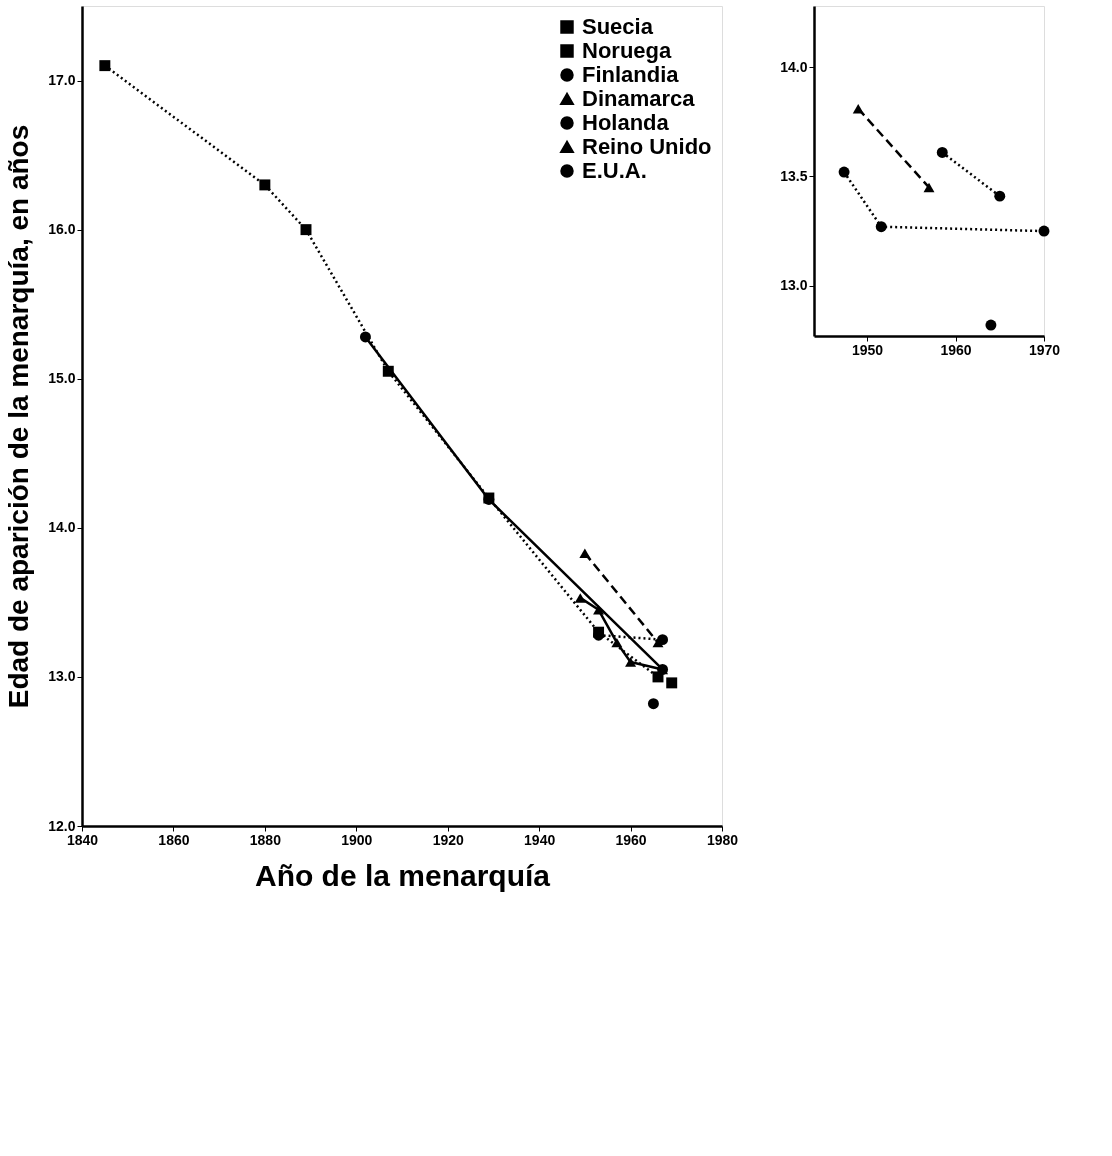  What do you see at coordinates (19, 416) in the screenshot?
I see `y-axis-title: Edad de aparición de la menarquía, en años` at bounding box center [19, 416].